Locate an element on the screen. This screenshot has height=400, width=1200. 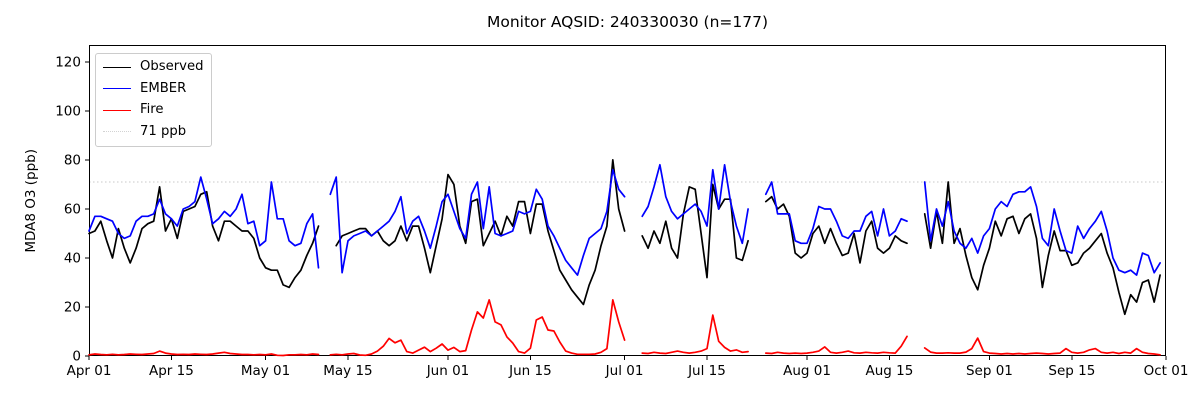
y-axis-label: MDA8 O3 (ppb) is located at coordinates (31, 200).